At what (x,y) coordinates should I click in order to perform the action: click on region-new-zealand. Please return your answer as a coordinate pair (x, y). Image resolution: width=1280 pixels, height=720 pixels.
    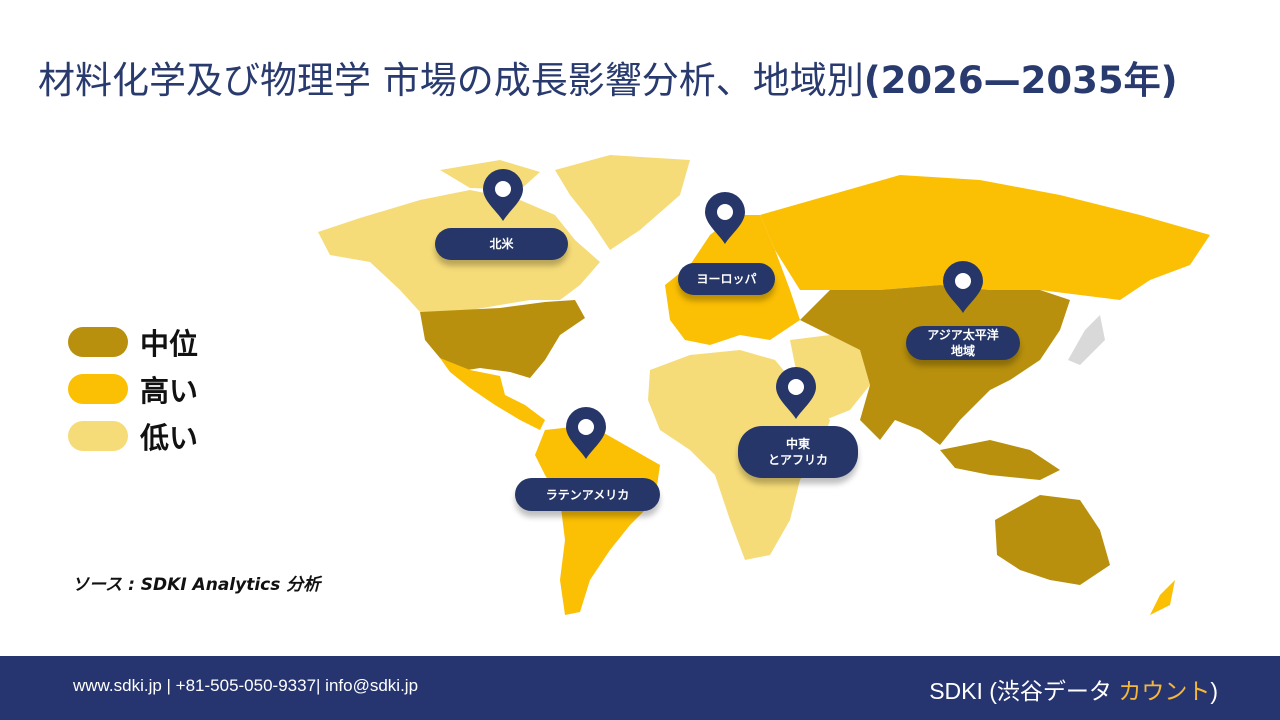
    Looking at the image, I should click on (1162, 597).